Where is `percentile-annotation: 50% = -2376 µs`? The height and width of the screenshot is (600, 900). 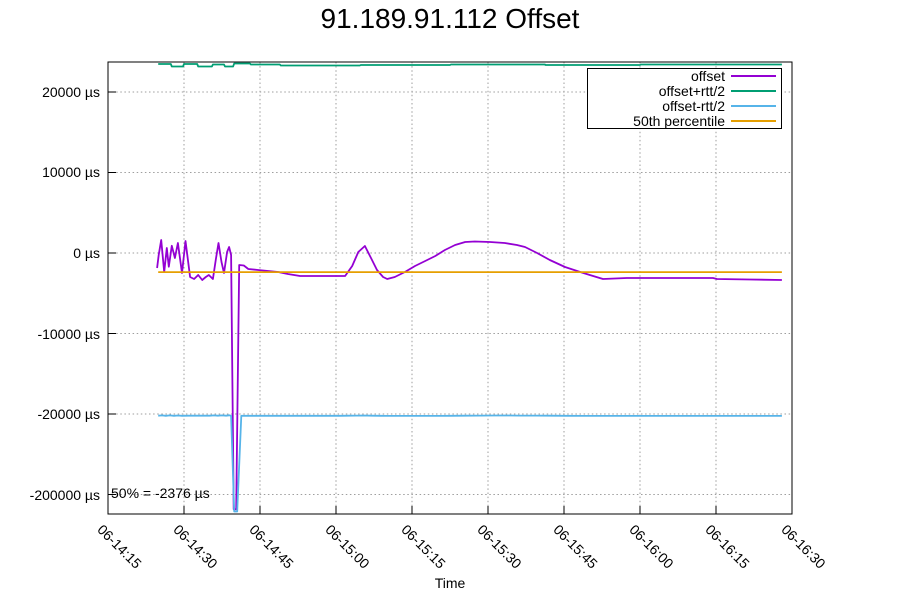
percentile-annotation: 50% = -2376 µs is located at coordinates (160, 493).